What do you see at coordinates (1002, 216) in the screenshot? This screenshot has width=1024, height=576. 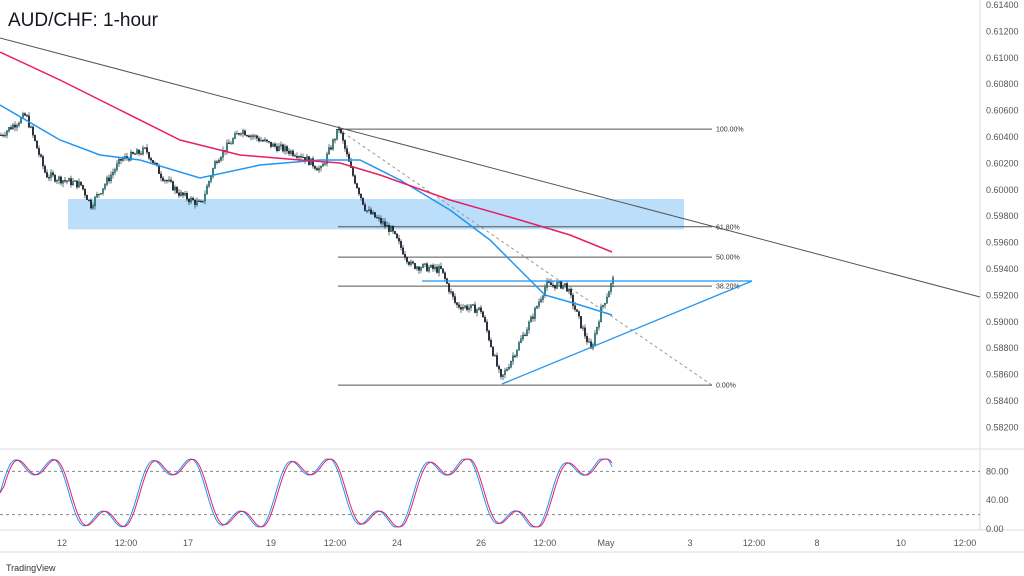 I see `price-tick-label: 0.59800` at bounding box center [1002, 216].